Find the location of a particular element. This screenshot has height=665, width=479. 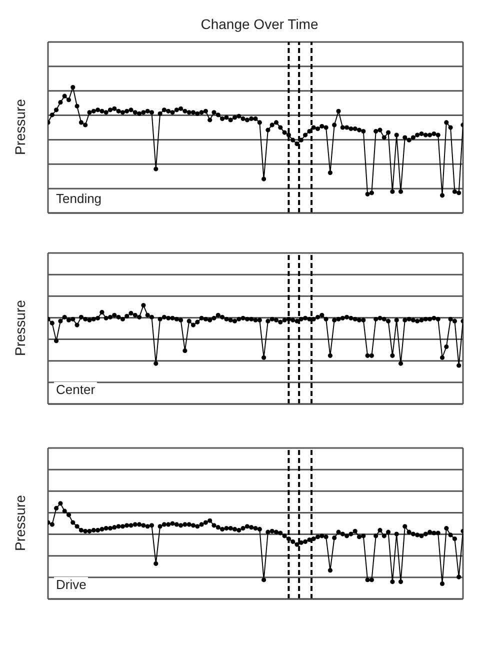

annotation: Drive is located at coordinates (71, 584).